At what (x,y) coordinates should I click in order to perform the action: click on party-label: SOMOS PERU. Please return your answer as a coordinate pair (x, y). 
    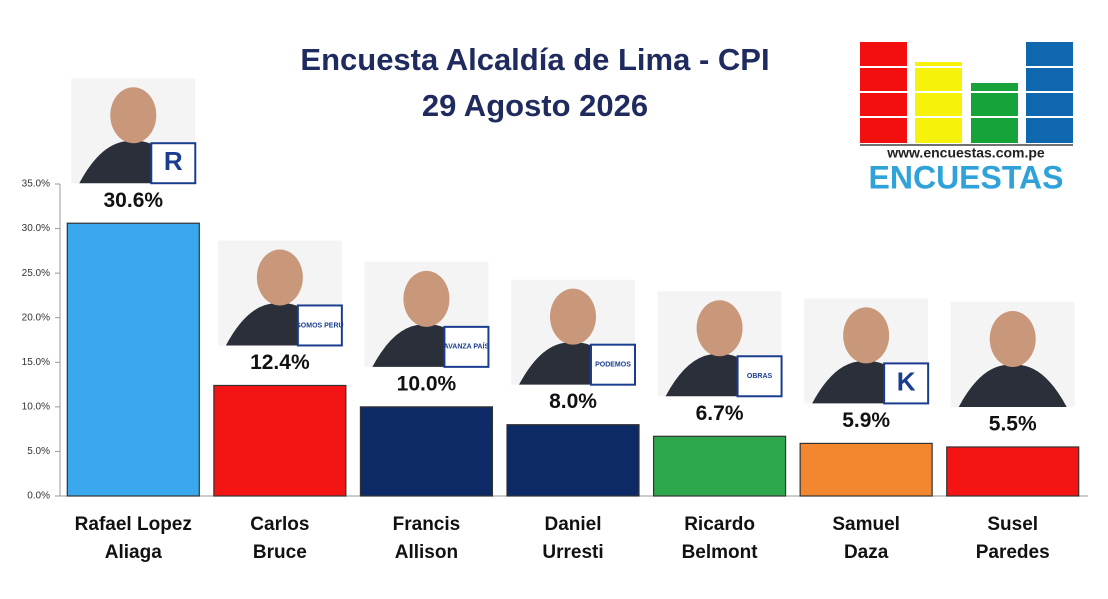
    Looking at the image, I should click on (319, 325).